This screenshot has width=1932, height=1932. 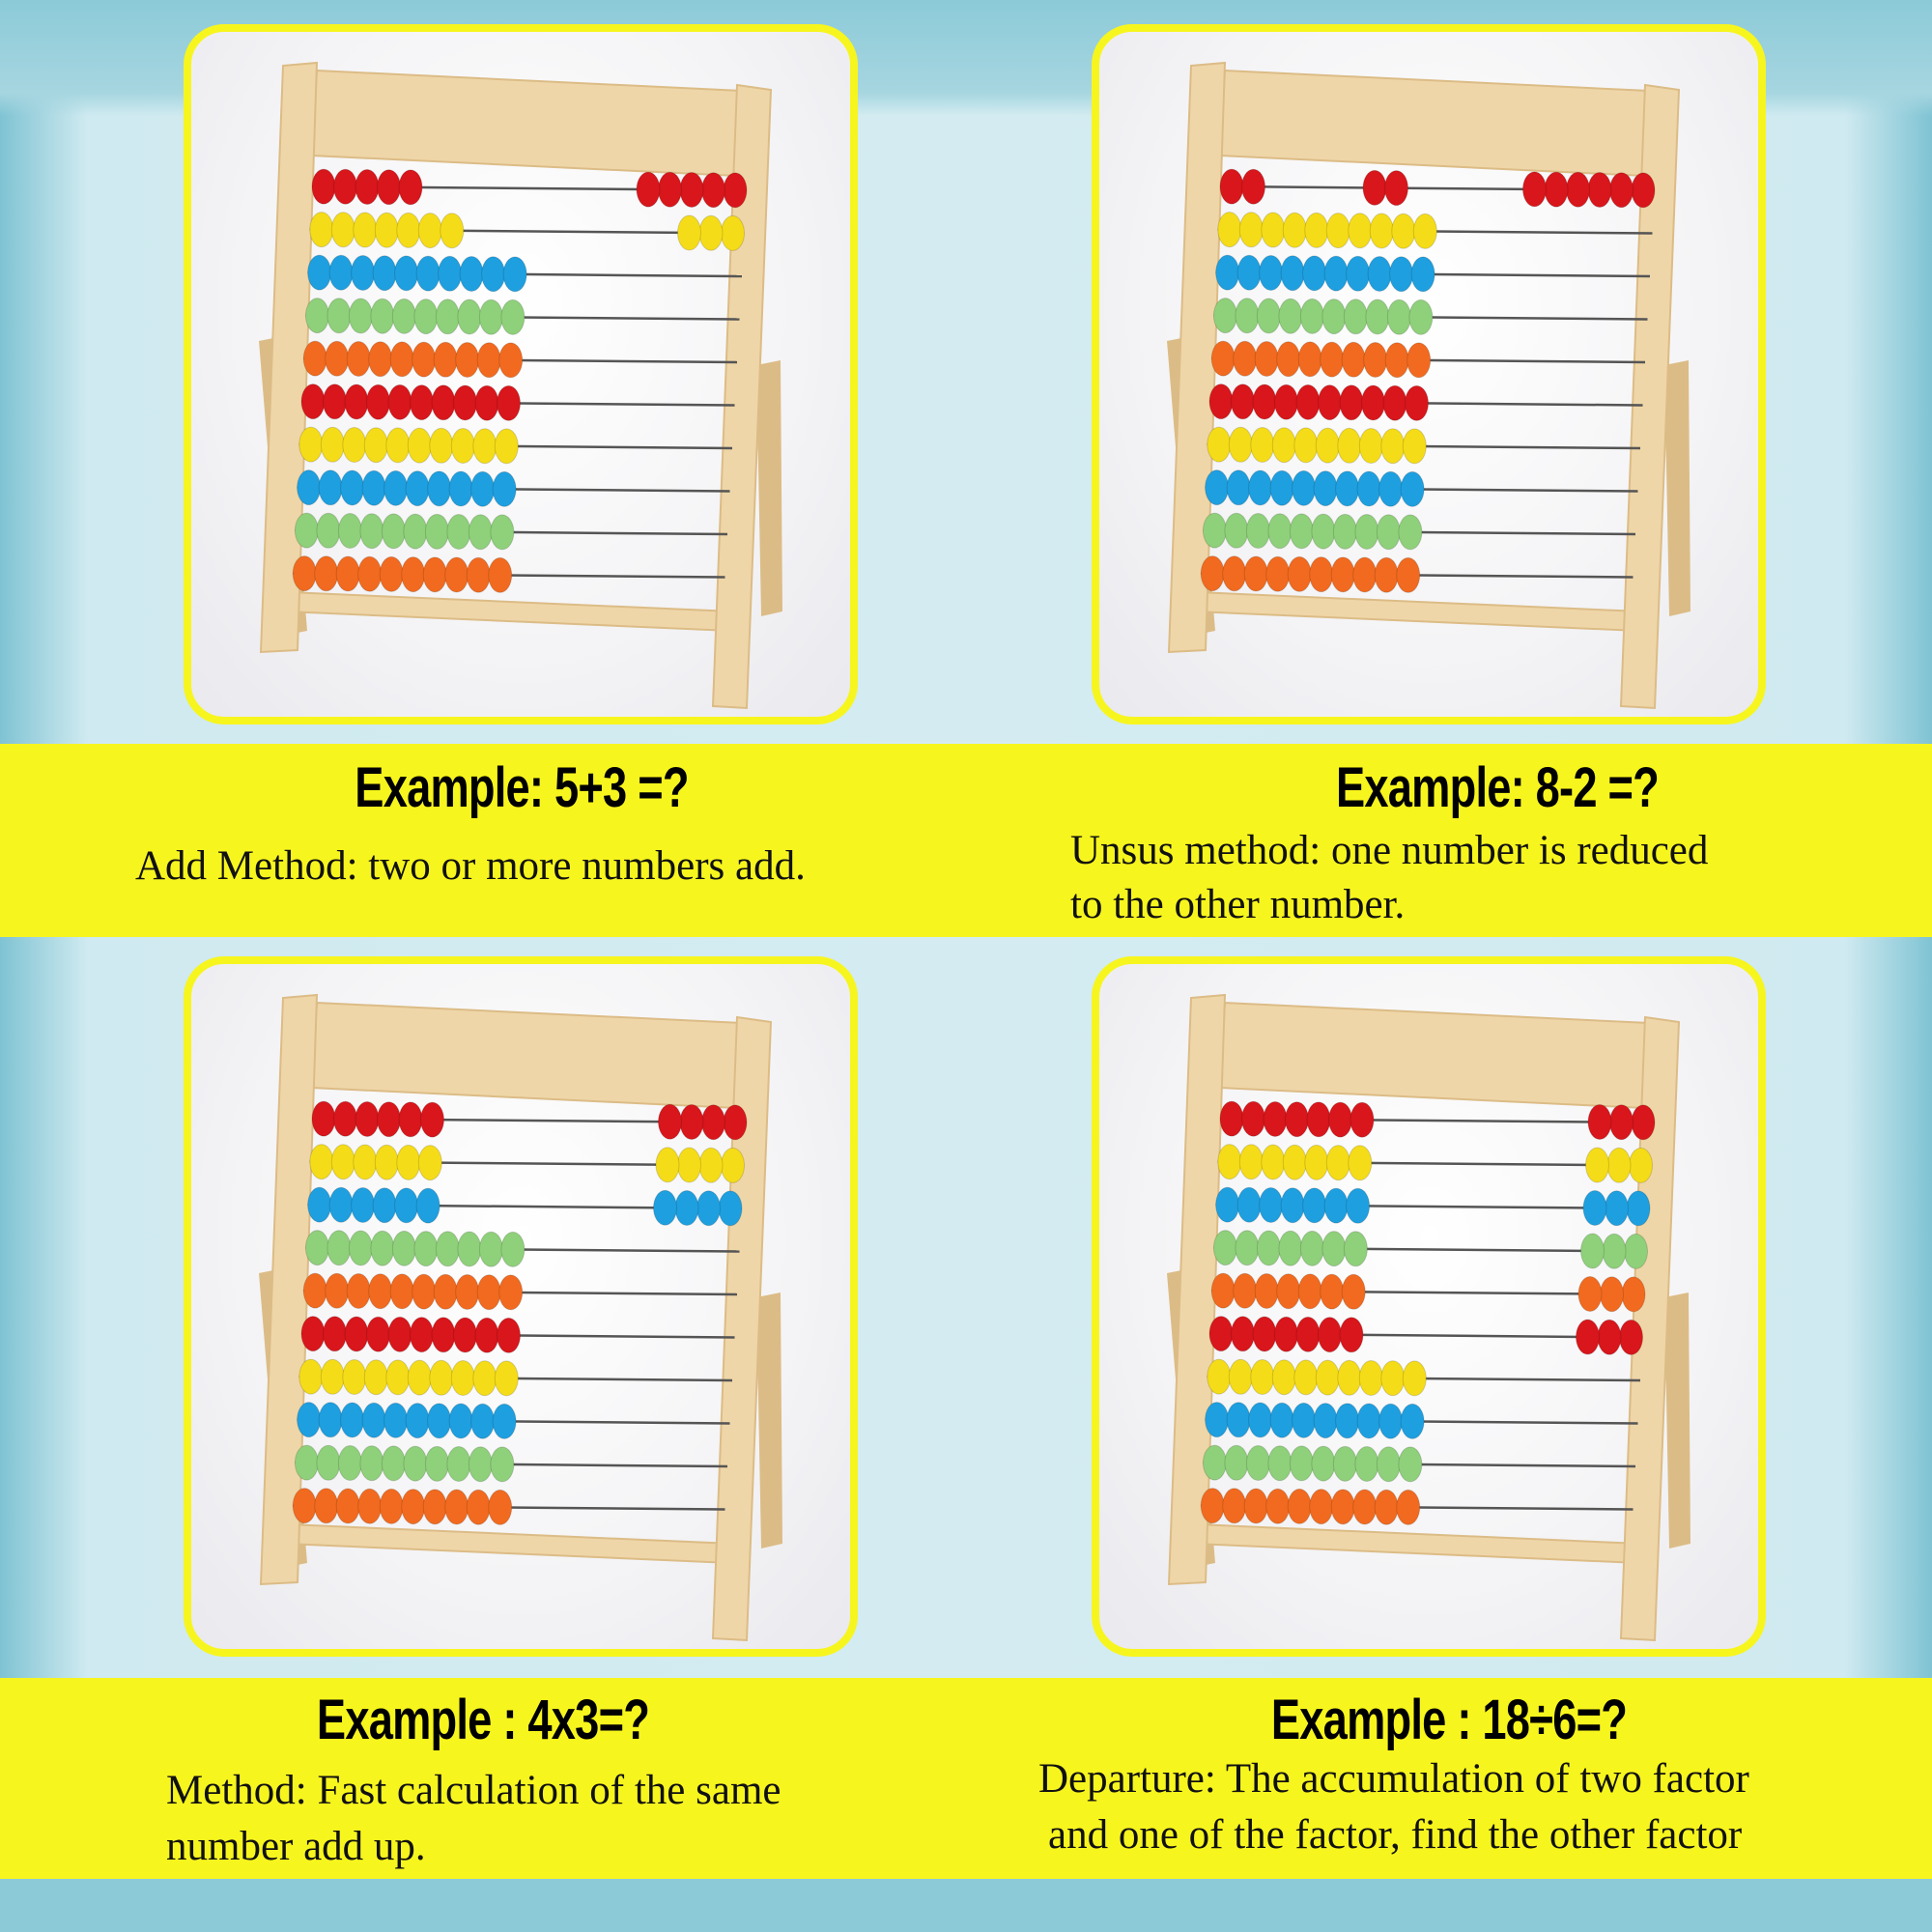 I want to click on top-board, so click(x=1444, y=124).